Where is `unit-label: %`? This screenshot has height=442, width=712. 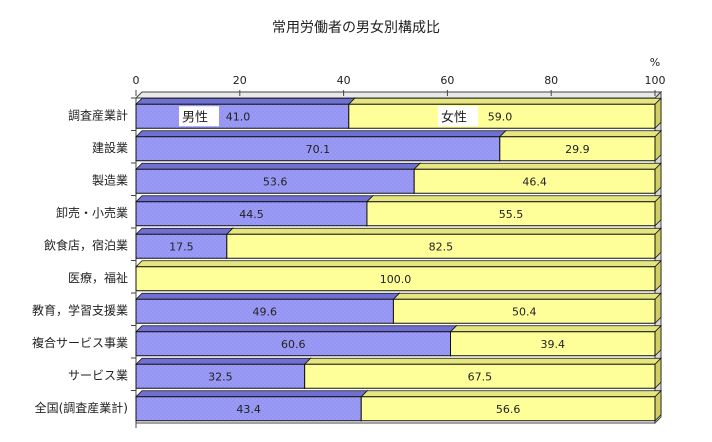
unit-label: % is located at coordinates (655, 62).